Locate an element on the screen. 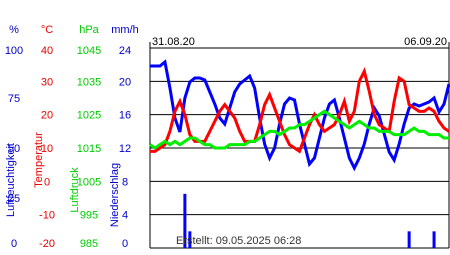  axis-unit: mm/h is located at coordinates (125, 30).